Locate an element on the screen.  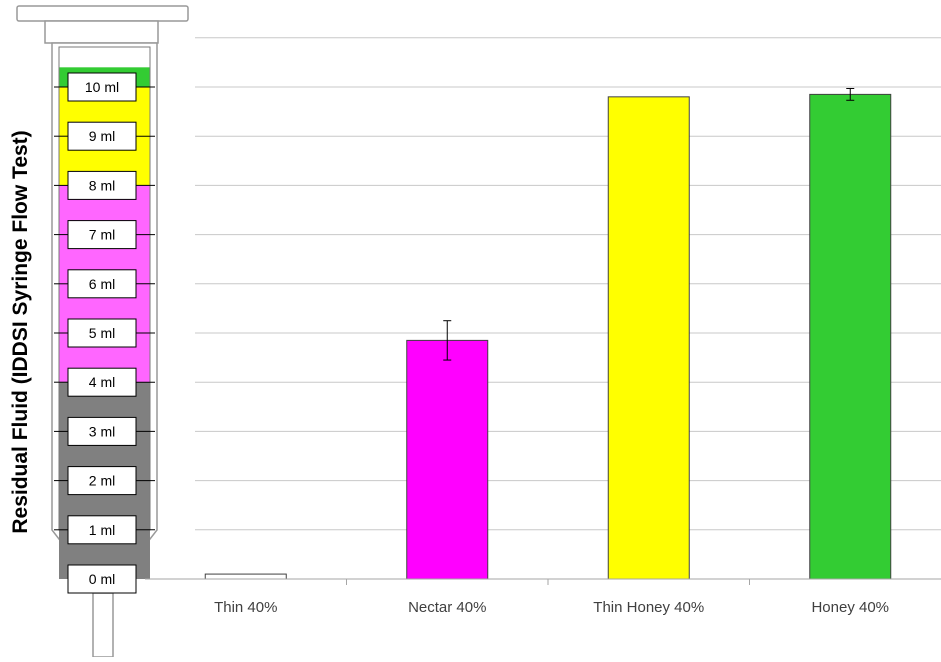
y-tick-label: 6 ml is located at coordinates (102, 284).